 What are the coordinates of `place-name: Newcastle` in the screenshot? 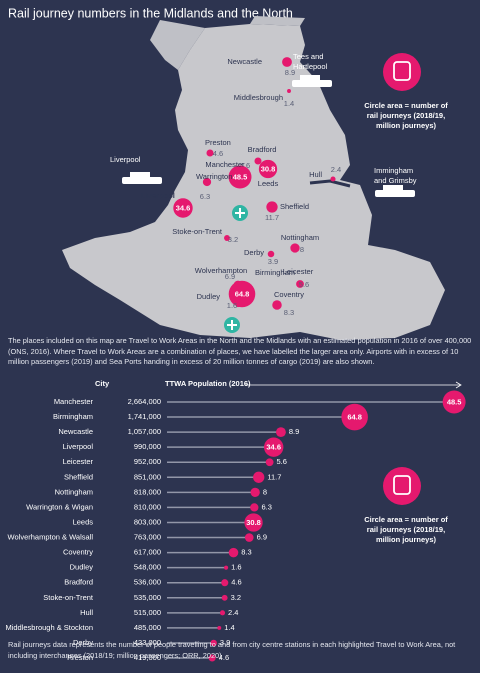 It's located at (244, 61).